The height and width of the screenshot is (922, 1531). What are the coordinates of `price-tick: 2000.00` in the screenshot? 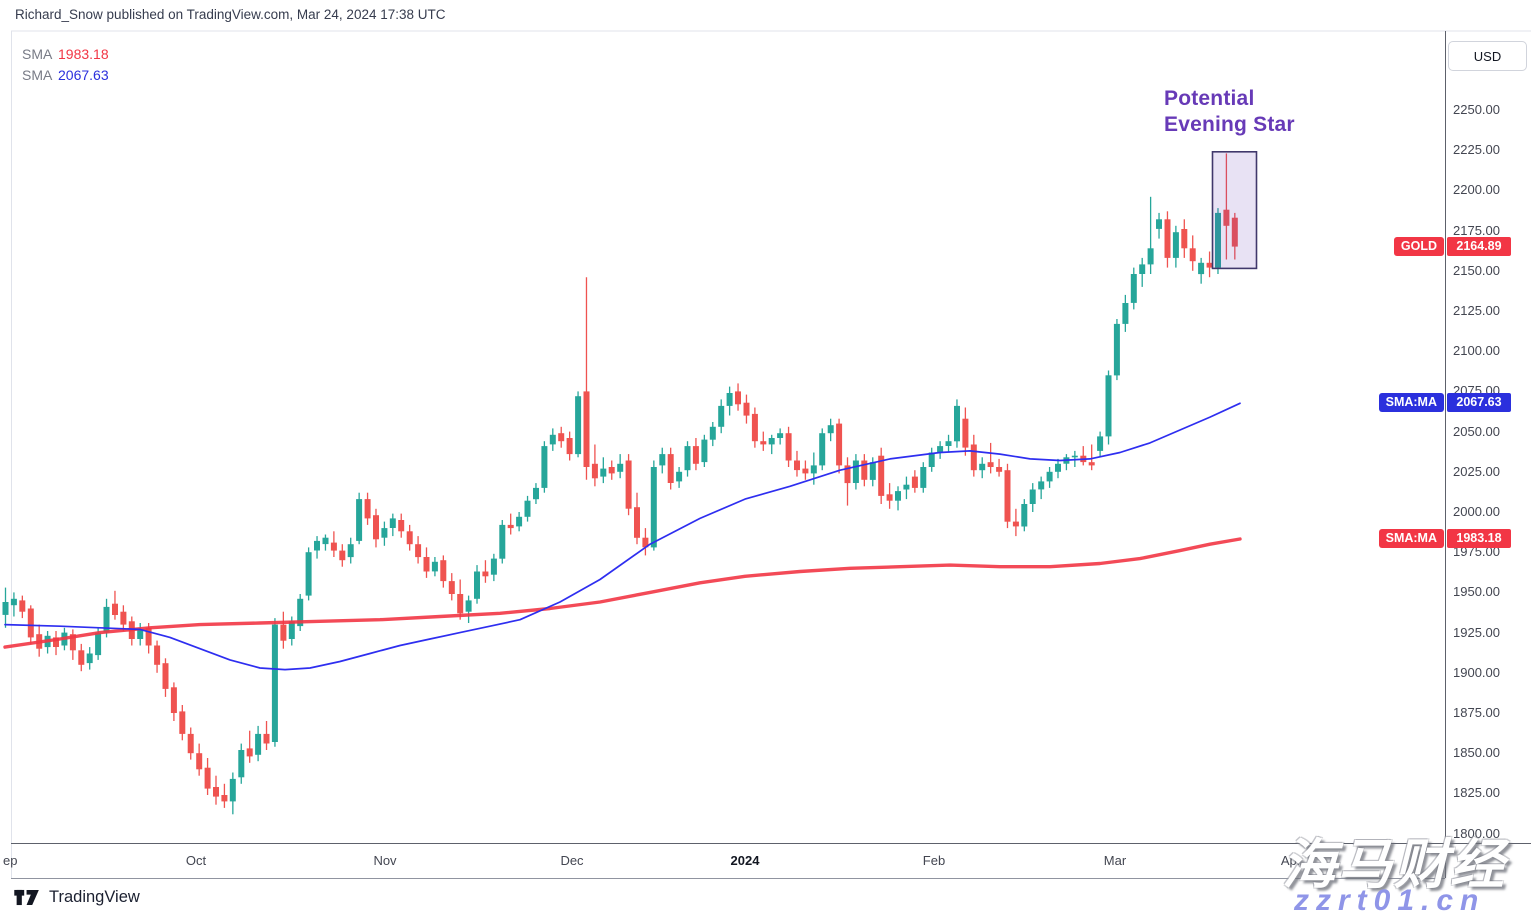 It's located at (1476, 511).